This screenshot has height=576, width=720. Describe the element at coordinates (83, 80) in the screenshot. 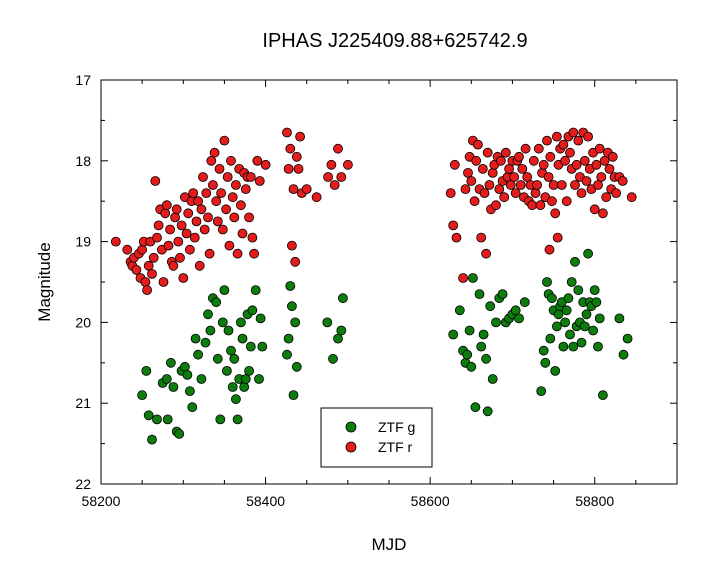

I see `y-tick-label: 17` at that location.